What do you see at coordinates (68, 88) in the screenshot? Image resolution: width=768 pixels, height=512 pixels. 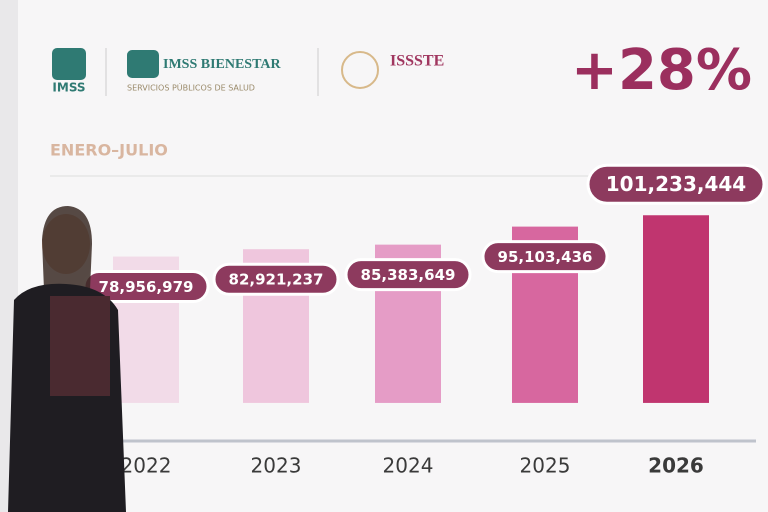 I see `imss-text: IMSS` at bounding box center [68, 88].